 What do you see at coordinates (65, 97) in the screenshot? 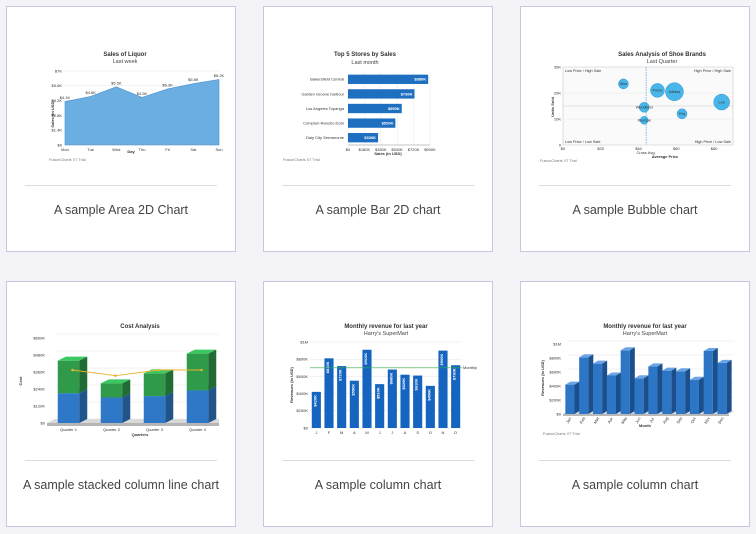
I see `data-label: $4.1K` at bounding box center [65, 97].